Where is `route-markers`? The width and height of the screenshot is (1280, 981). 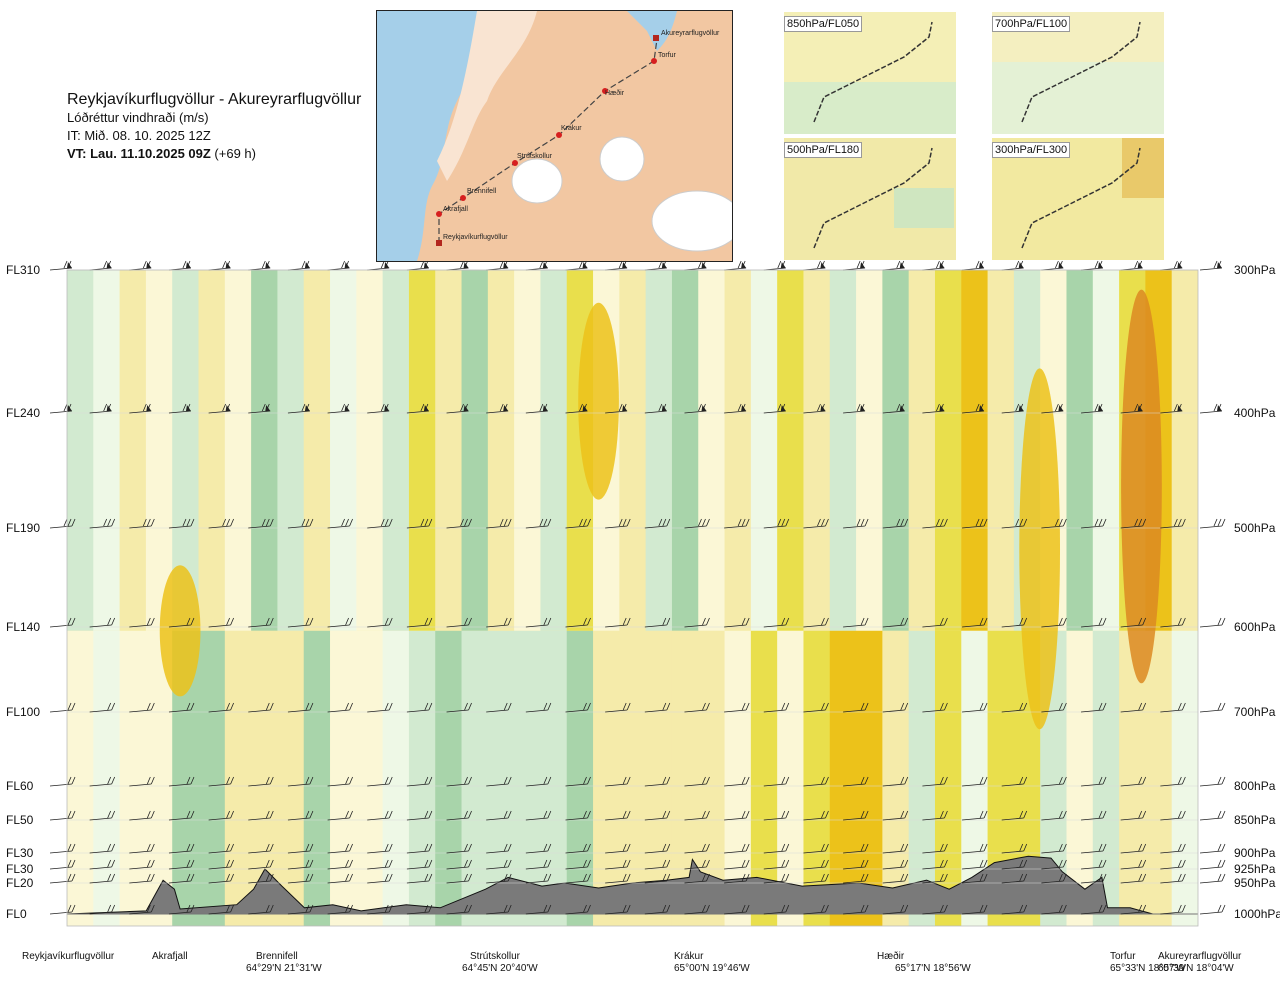
route-markers is located at coordinates (547, 140).